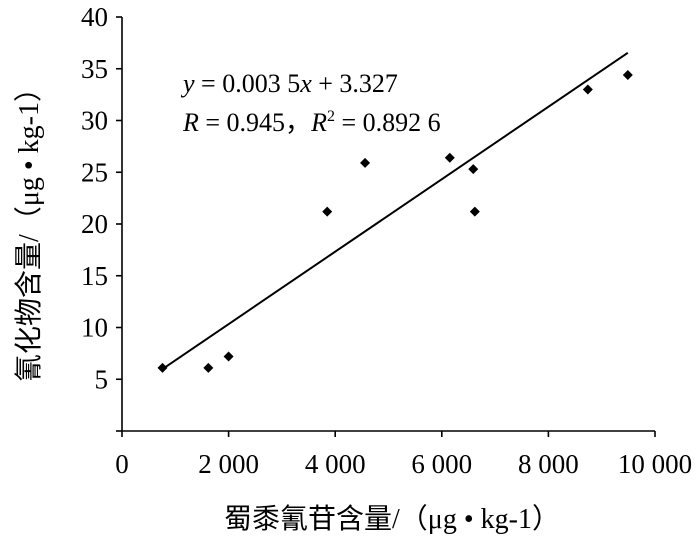 This screenshot has height=543, width=699. I want to click on y-axis-title: 氰化物含量/（μg • kg-1）, so click(29, 228).